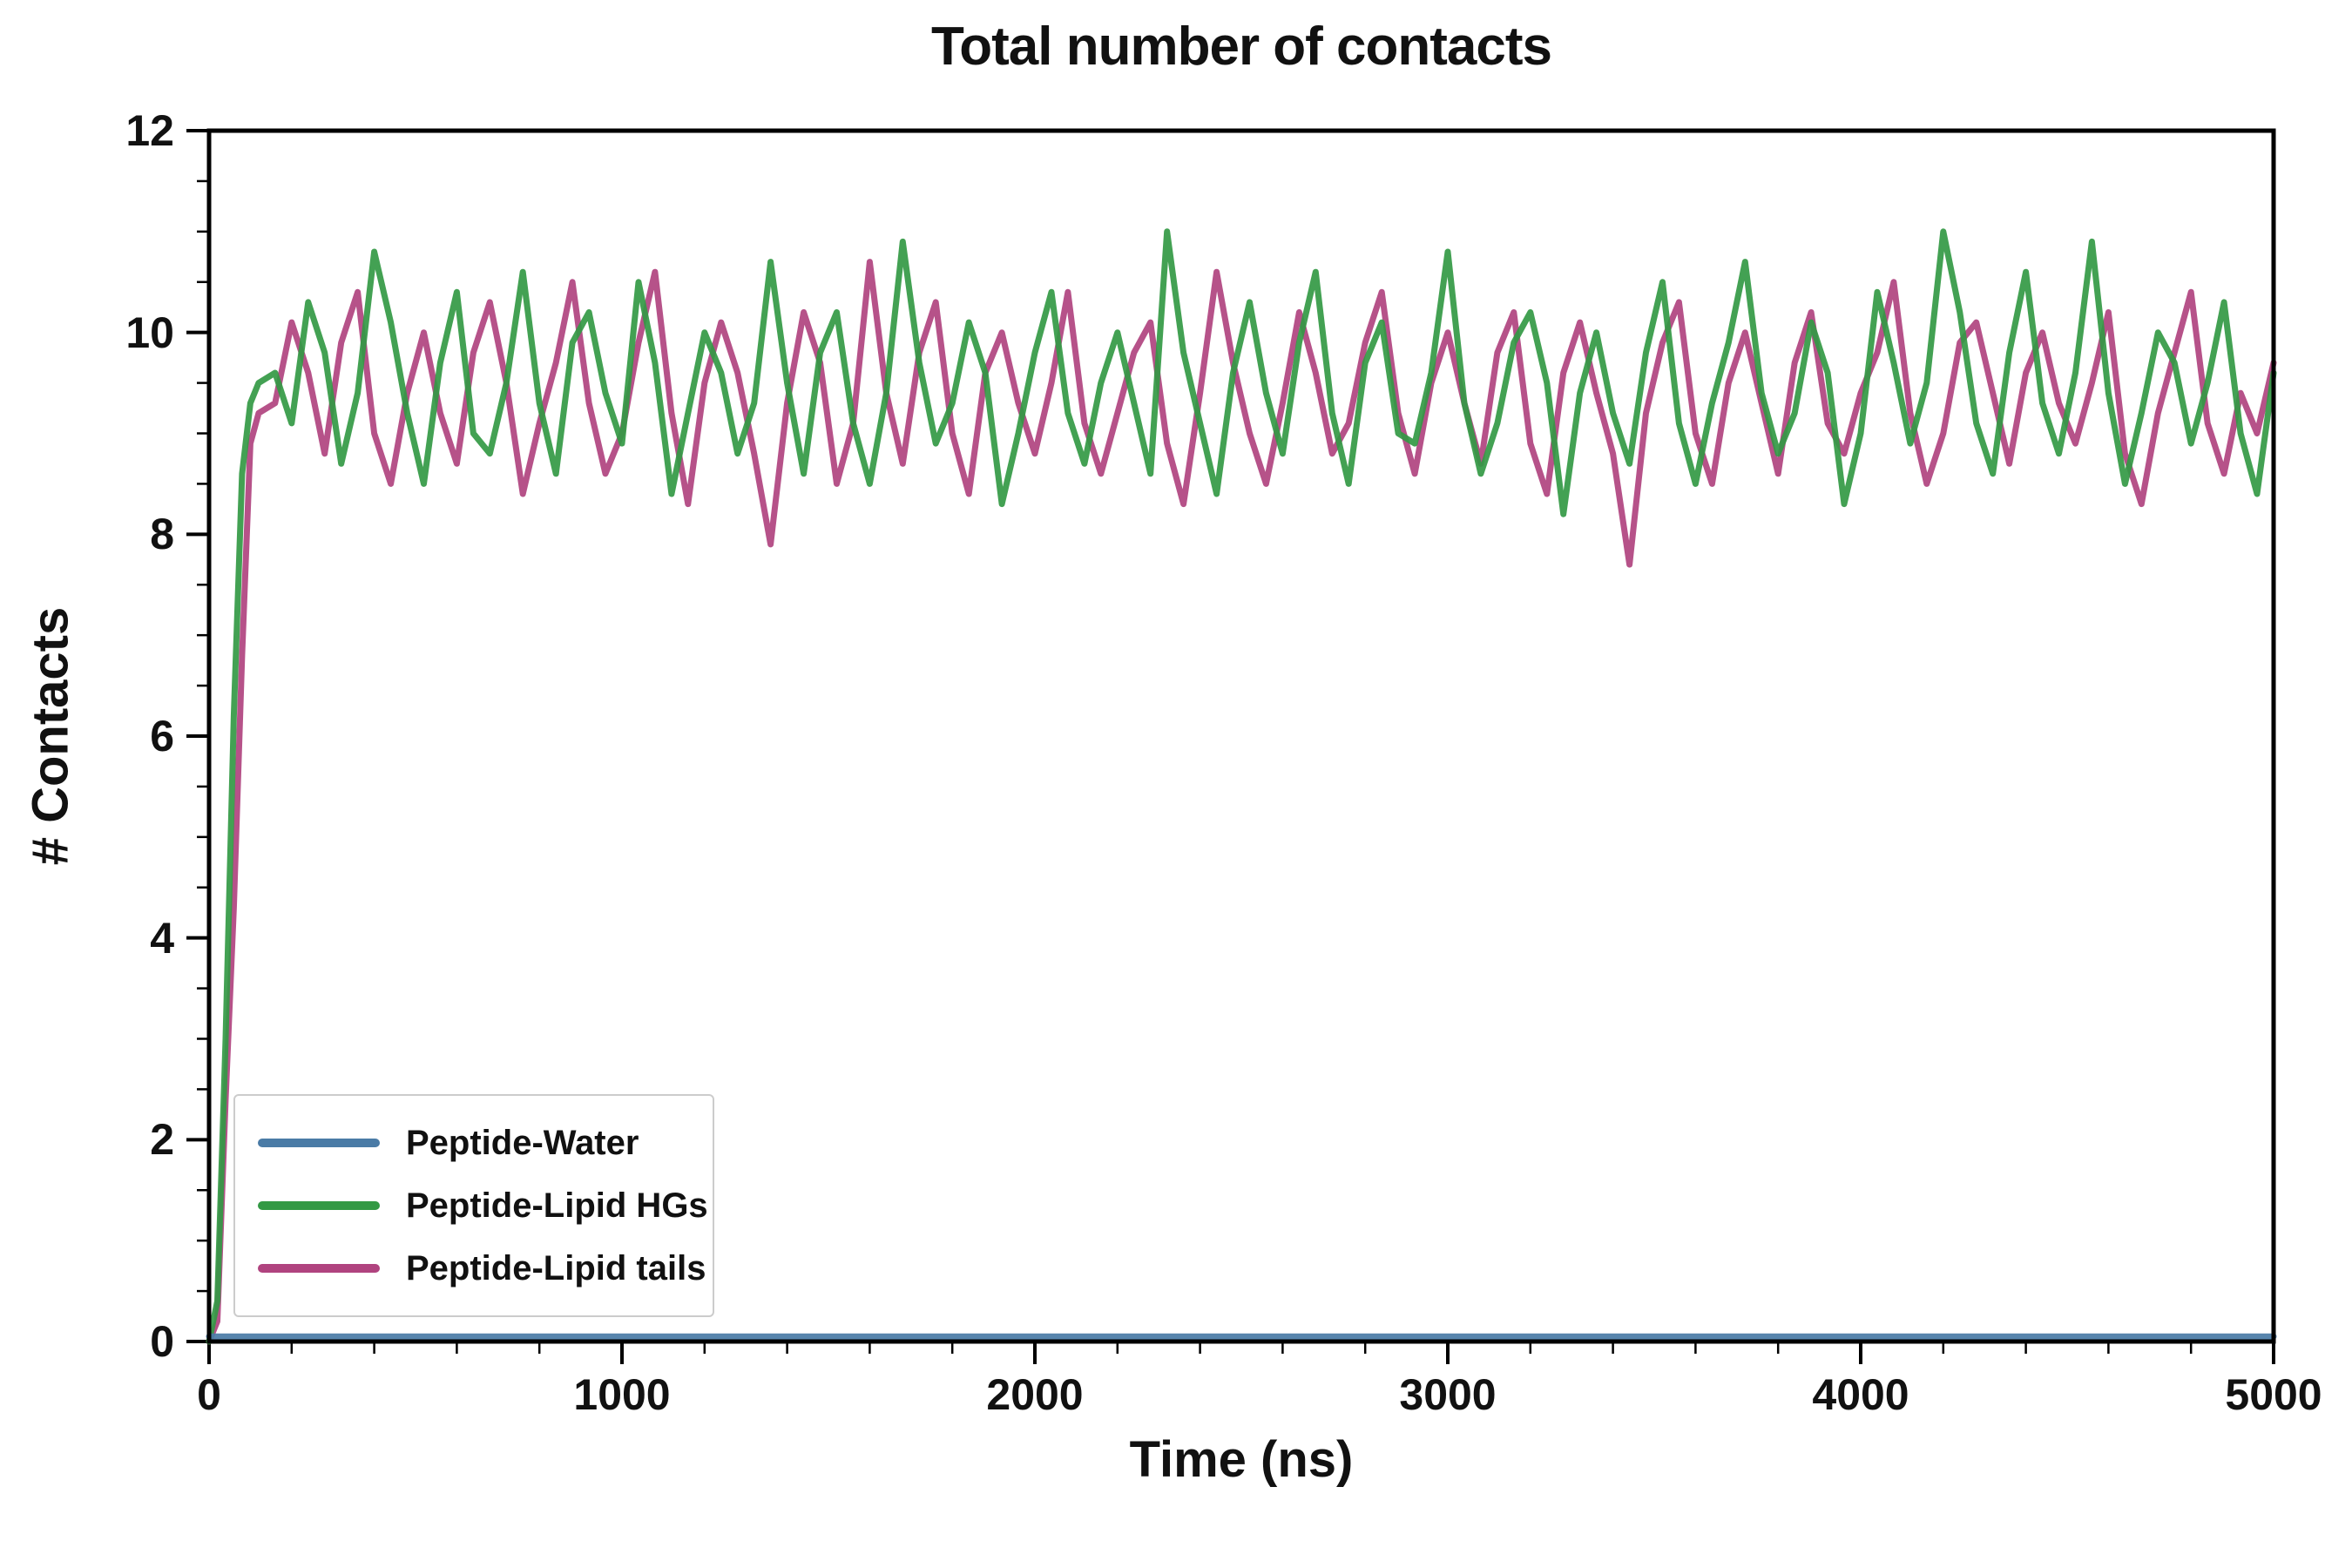 This screenshot has width=2352, height=1568. I want to click on legend-entry: Peptide-Lipid HGs, so click(483, 1205).